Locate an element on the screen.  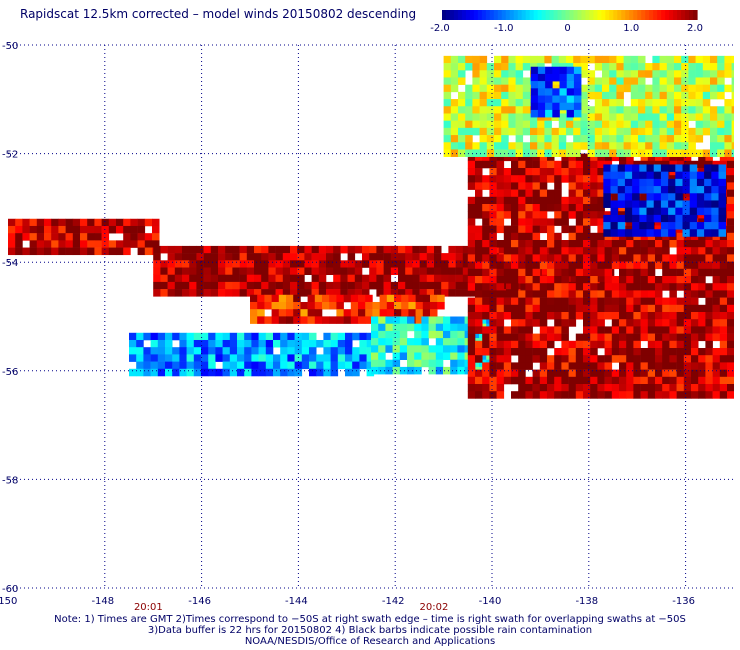
y-tick-label: -50 is located at coordinates (10, 46).